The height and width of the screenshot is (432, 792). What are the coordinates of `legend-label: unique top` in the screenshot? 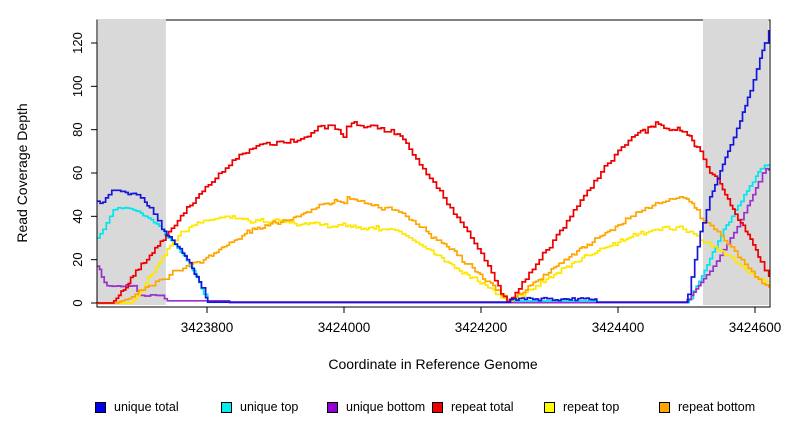 It's located at (269, 407).